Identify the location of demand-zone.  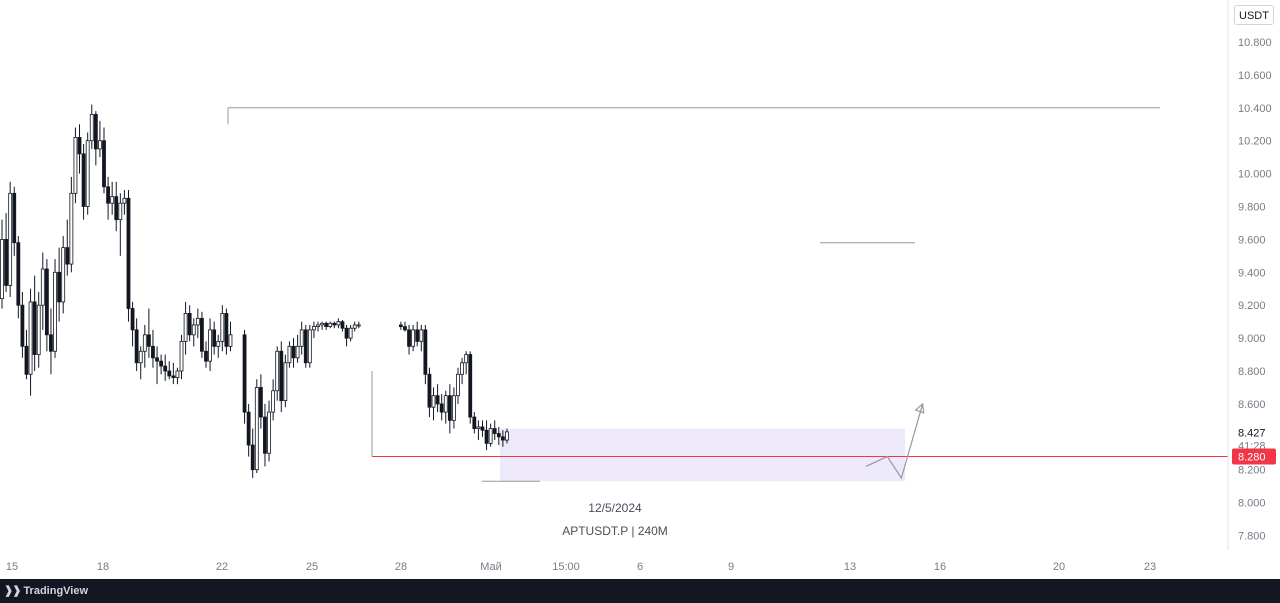
(702, 455).